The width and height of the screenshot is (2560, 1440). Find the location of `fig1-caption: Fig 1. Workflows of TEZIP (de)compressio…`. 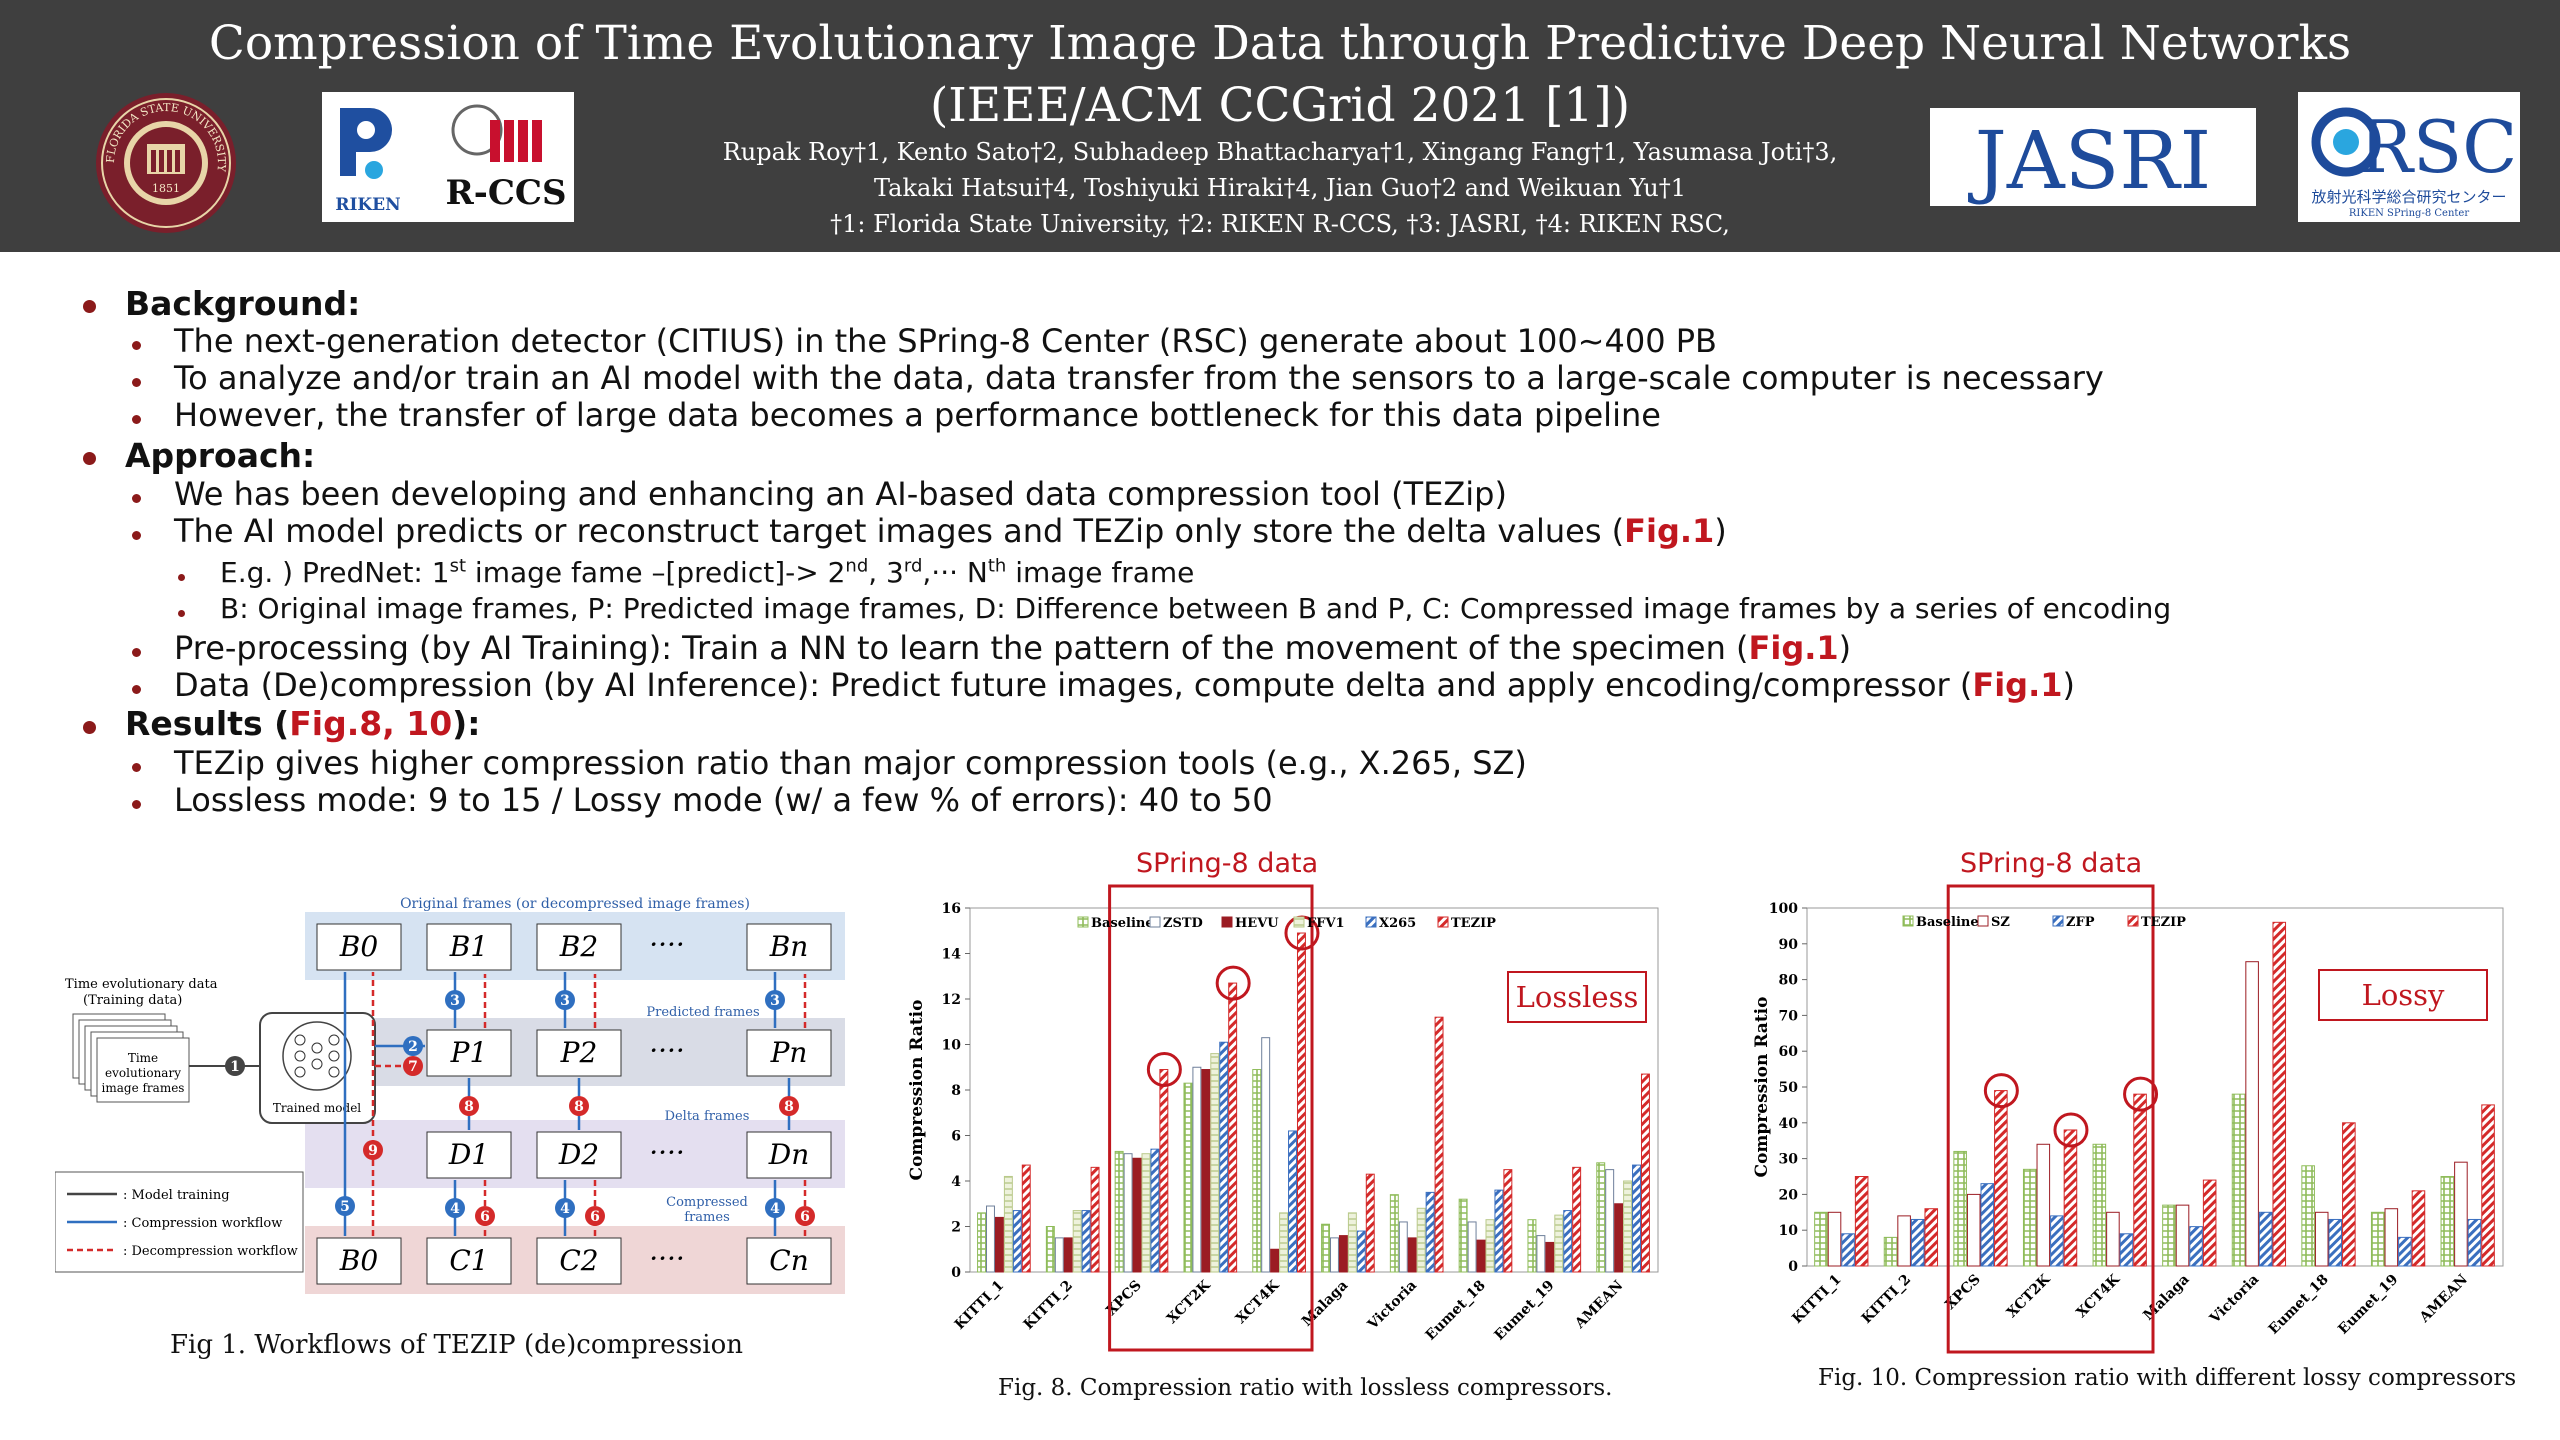

fig1-caption: Fig 1. Workflows of TEZIP (de)compressio… is located at coordinates (456, 1345).